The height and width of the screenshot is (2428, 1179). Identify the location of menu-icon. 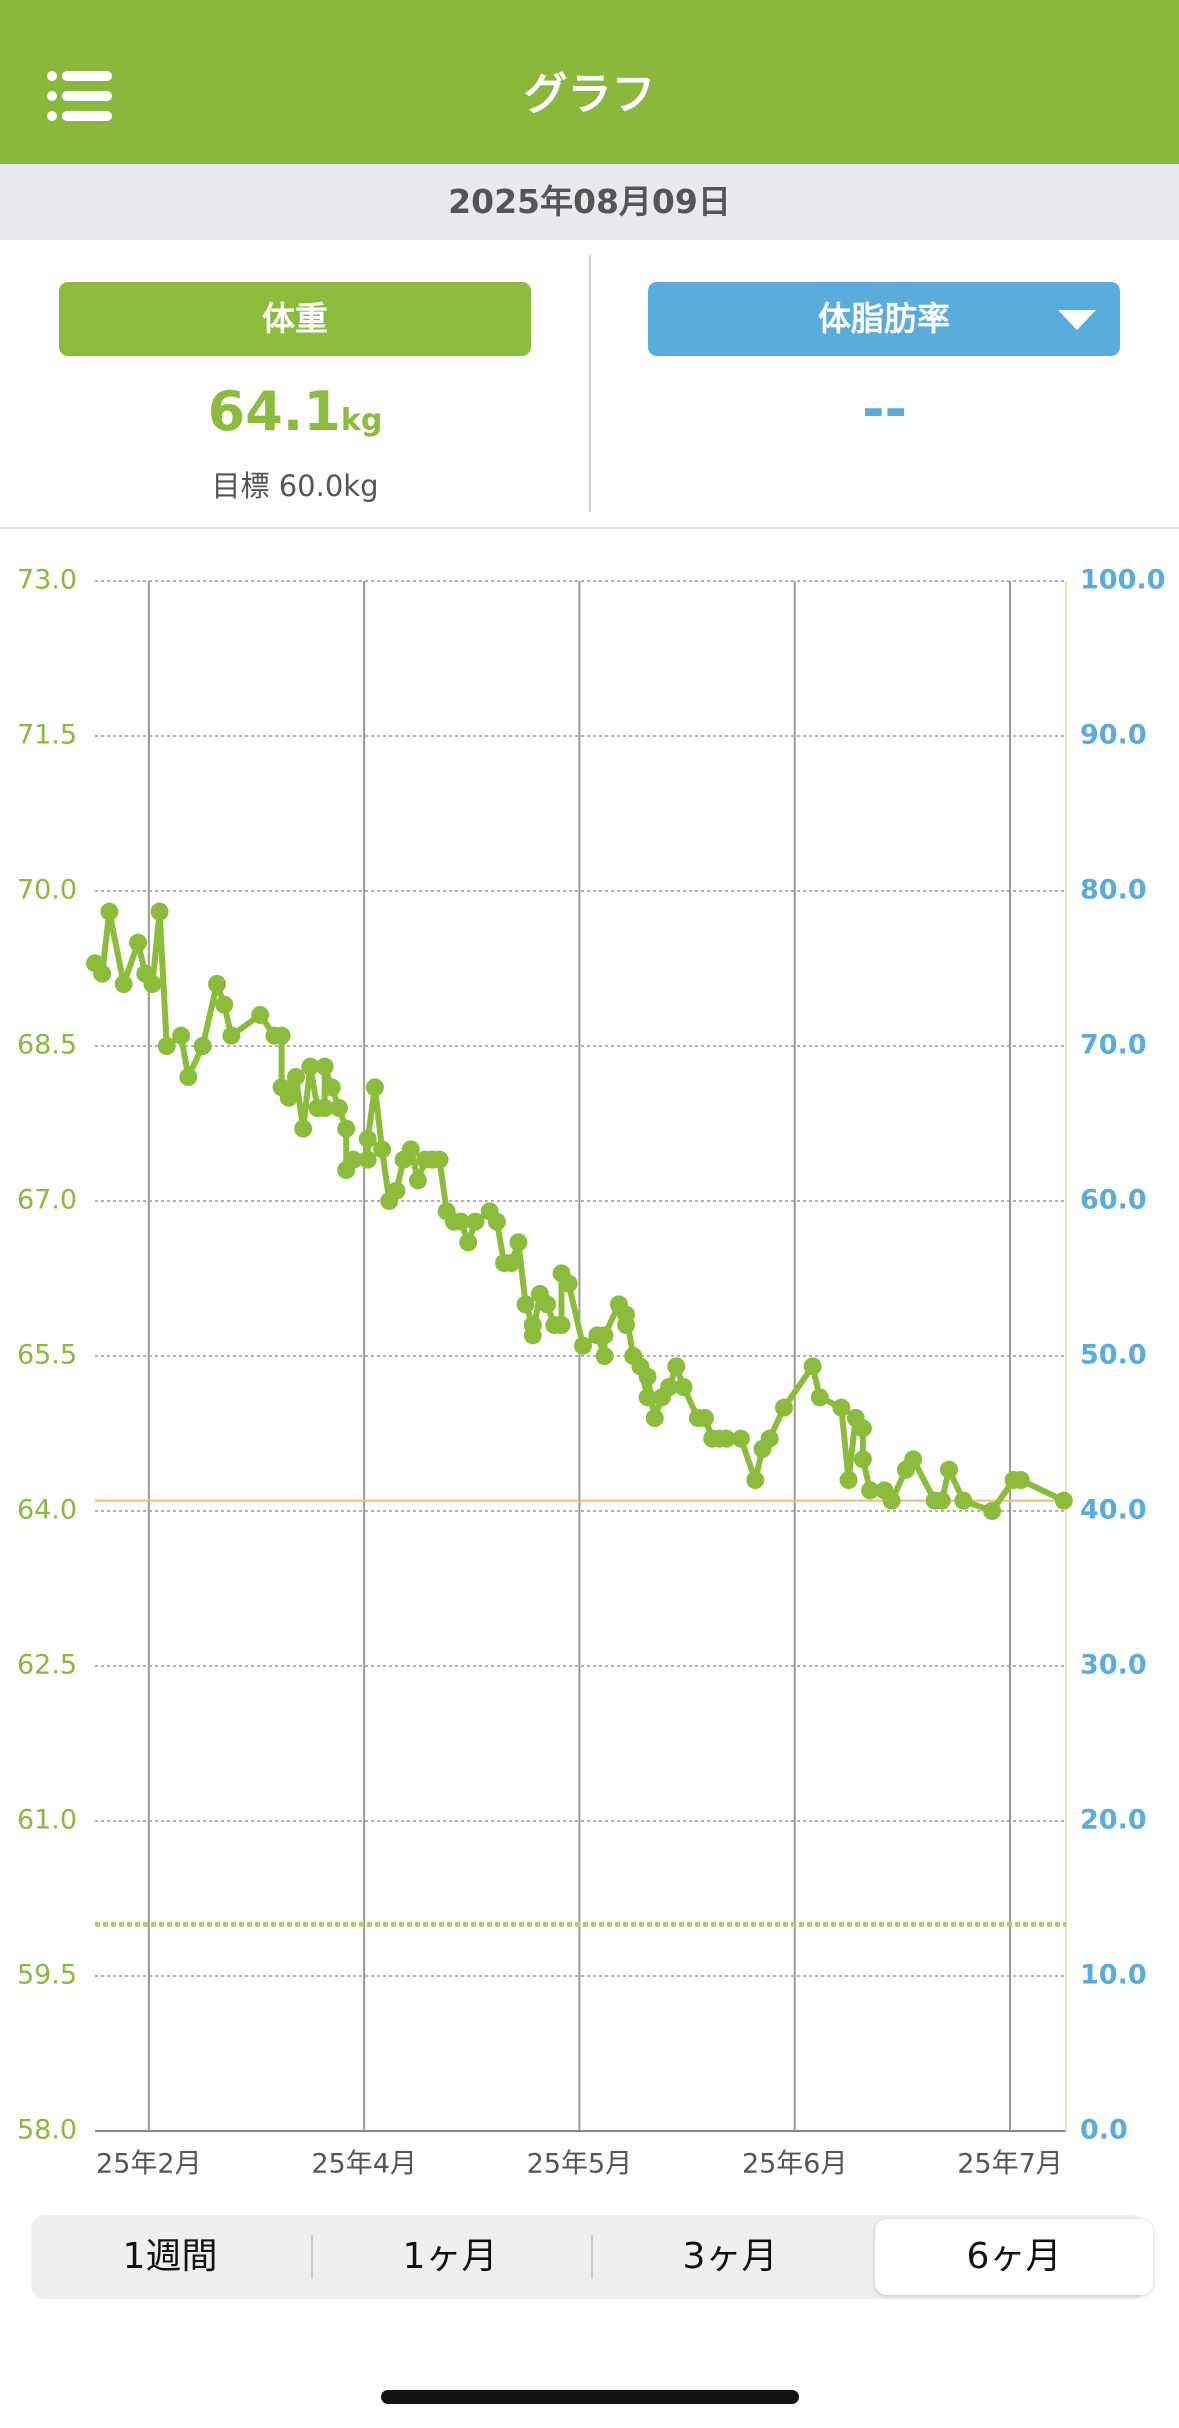
(81, 96).